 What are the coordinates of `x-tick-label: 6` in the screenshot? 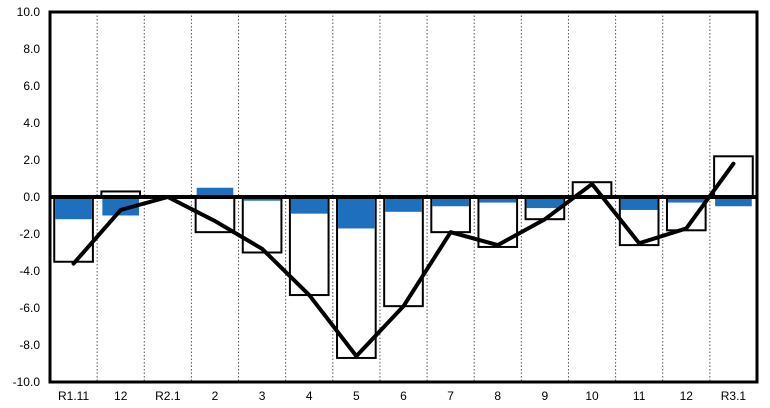 It's located at (403, 396).